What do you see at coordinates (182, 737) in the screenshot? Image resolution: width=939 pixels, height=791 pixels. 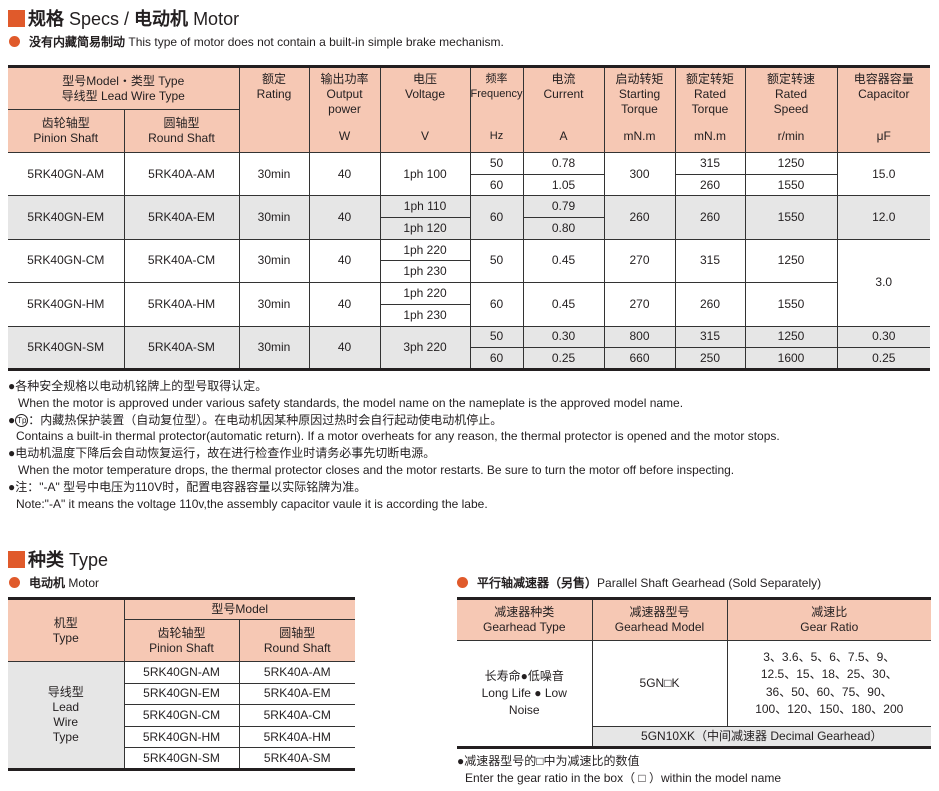 I see `pinion-model: 5RK40GN-HM` at bounding box center [182, 737].